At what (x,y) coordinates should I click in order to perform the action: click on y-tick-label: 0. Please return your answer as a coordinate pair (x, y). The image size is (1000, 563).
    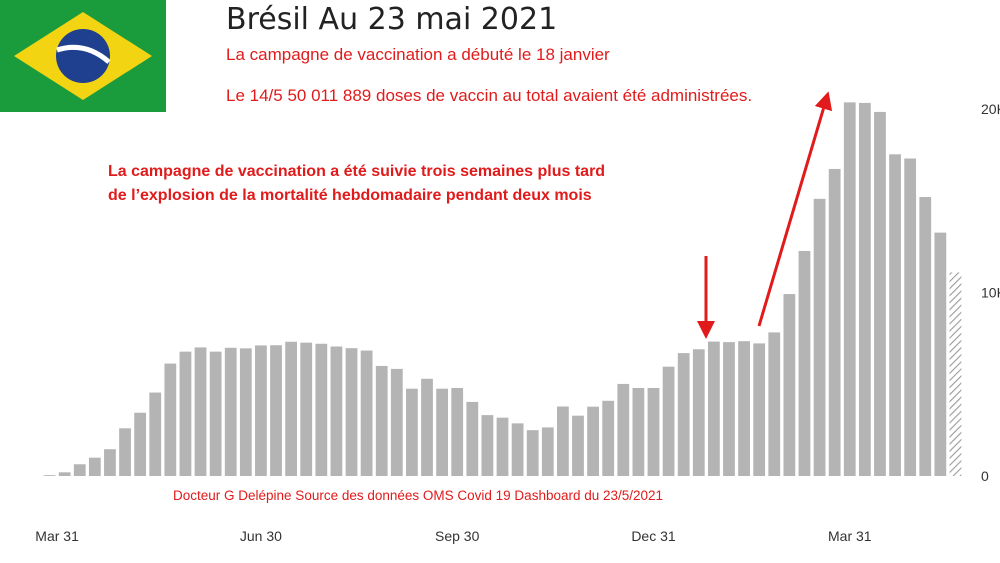
    Looking at the image, I should click on (985, 476).